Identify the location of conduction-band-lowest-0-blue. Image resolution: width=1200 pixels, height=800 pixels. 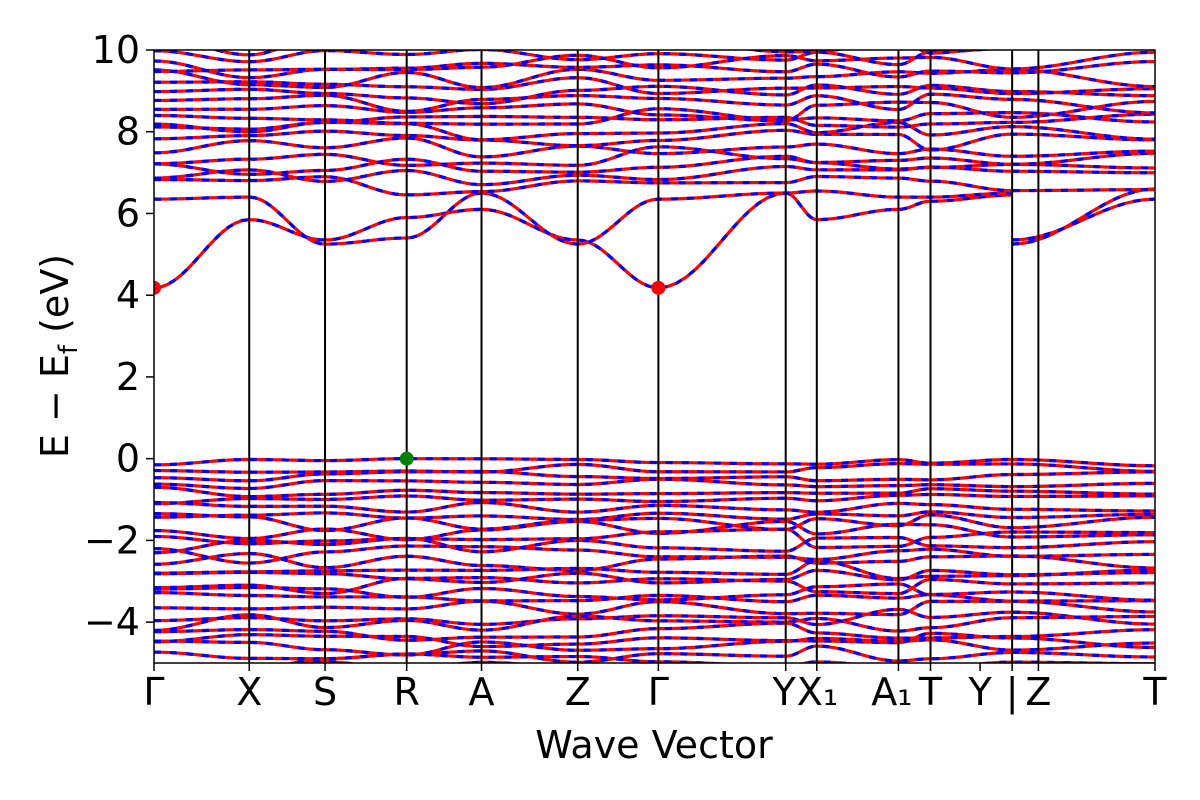
(583, 240).